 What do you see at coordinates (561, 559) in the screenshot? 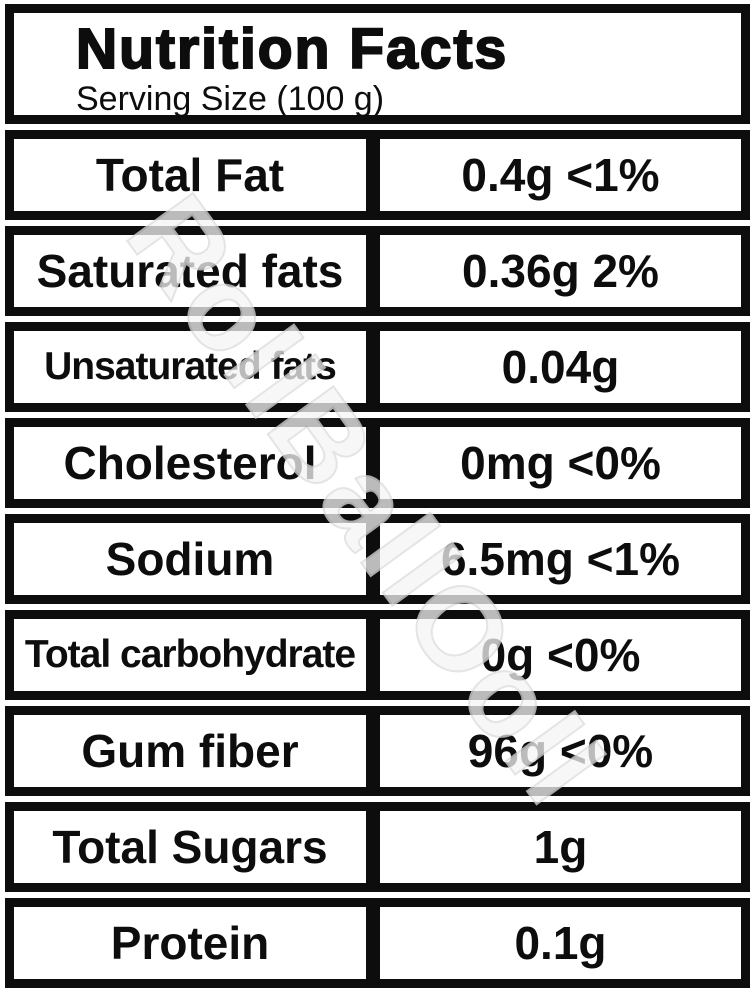
I see `nutrient-value: 6.5mg <1%` at bounding box center [561, 559].